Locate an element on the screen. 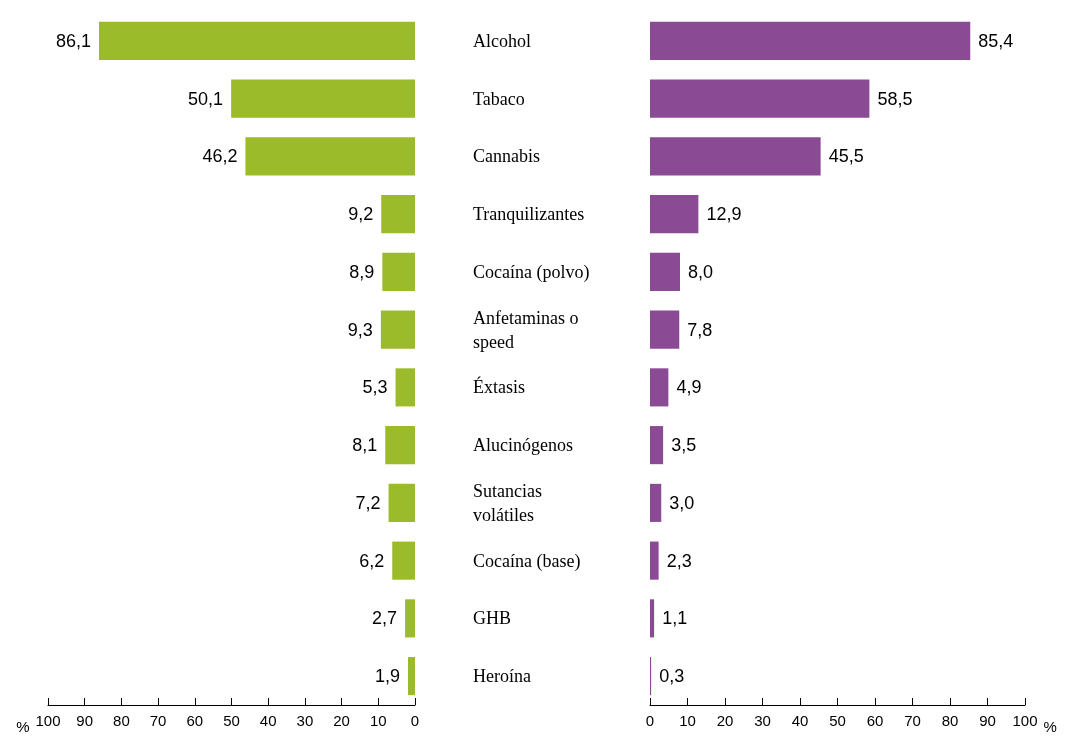 Image resolution: width=1067 pixels, height=740 pixels. data-label: 7,8 is located at coordinates (700, 329).